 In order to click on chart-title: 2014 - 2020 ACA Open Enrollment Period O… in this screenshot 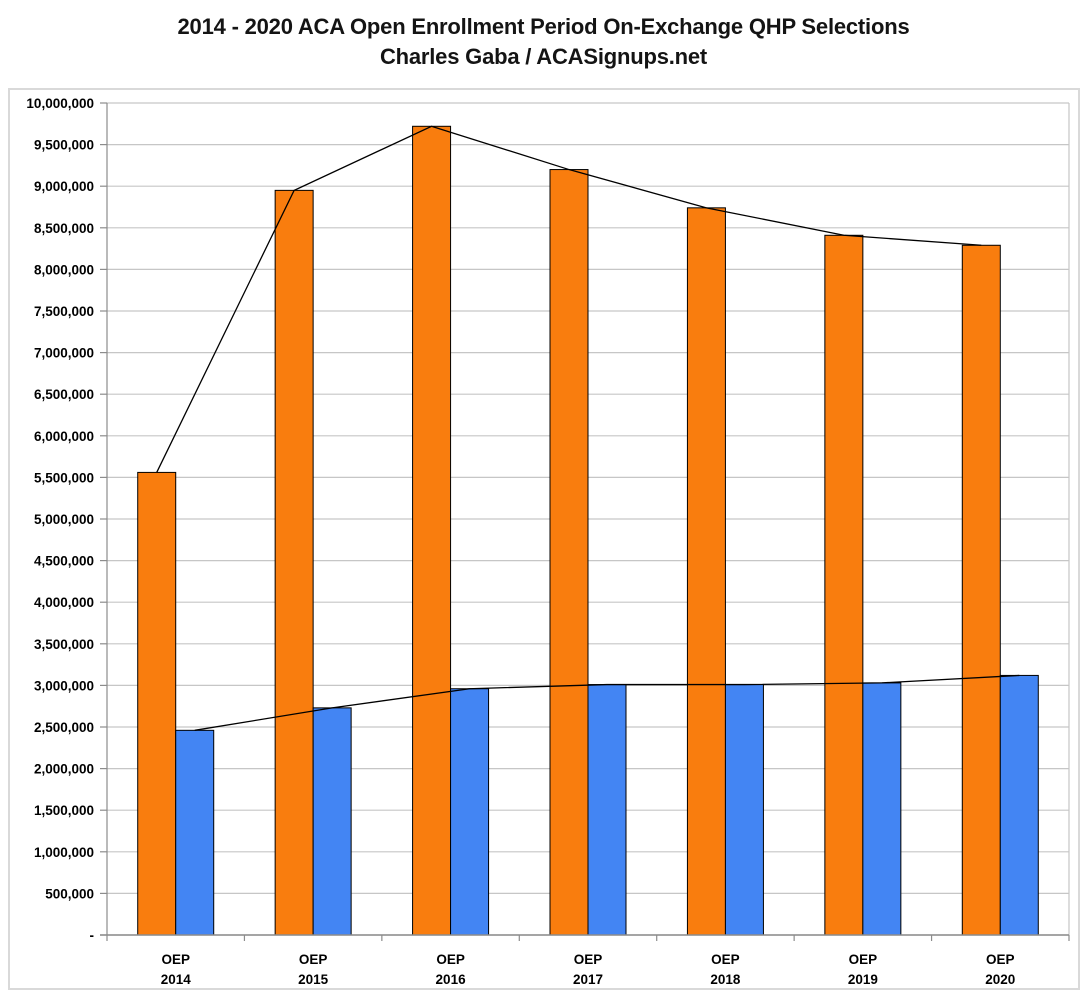, I will do `click(543, 42)`.